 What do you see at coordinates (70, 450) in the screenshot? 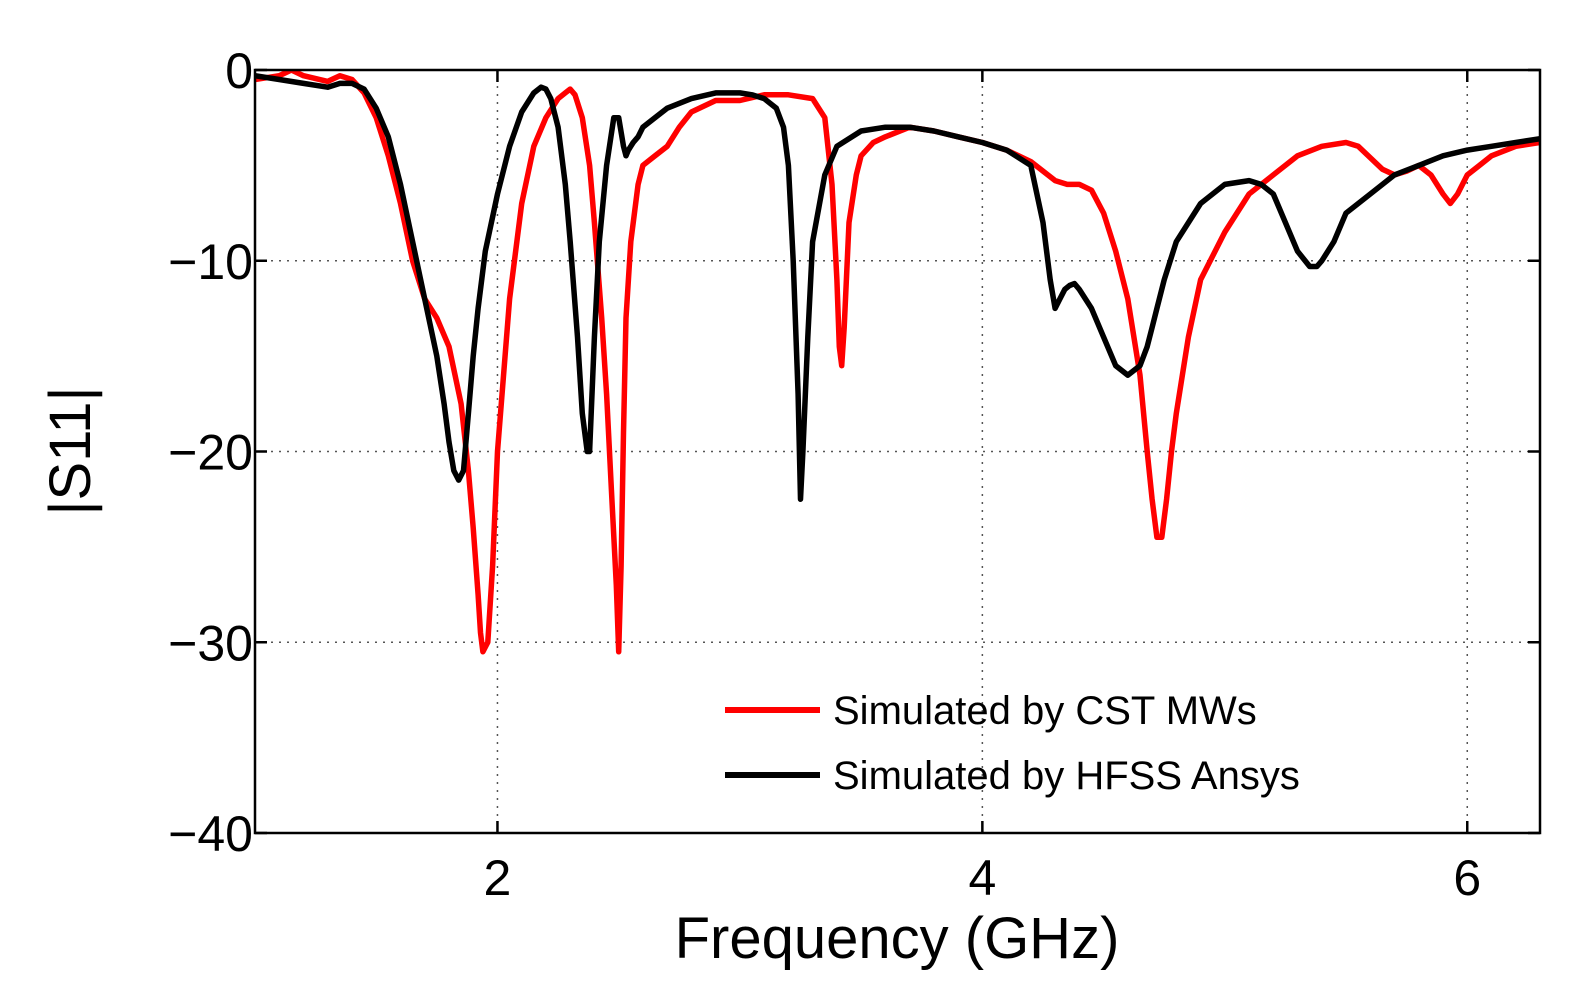
I see `y-axis-label: |S11|` at bounding box center [70, 450].